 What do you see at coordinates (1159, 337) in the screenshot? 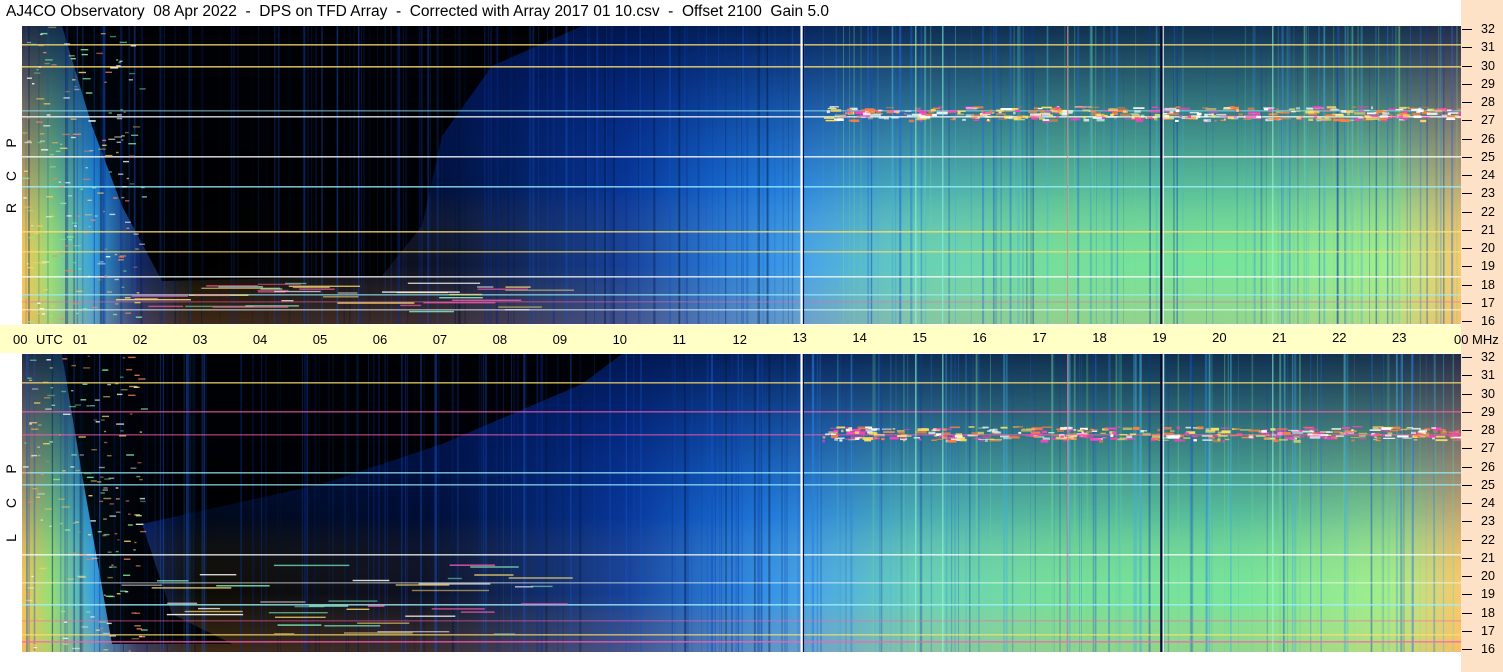
I see `time-tick-label: 19` at bounding box center [1159, 337].